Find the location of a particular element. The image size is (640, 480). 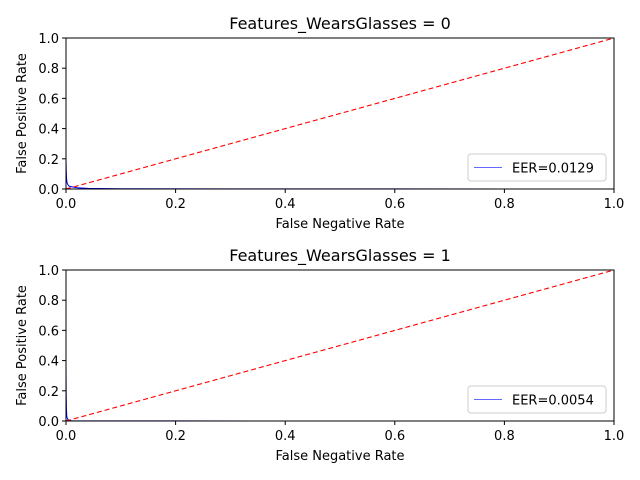

x-tick-label-1-4: 0.8 is located at coordinates (504, 436).